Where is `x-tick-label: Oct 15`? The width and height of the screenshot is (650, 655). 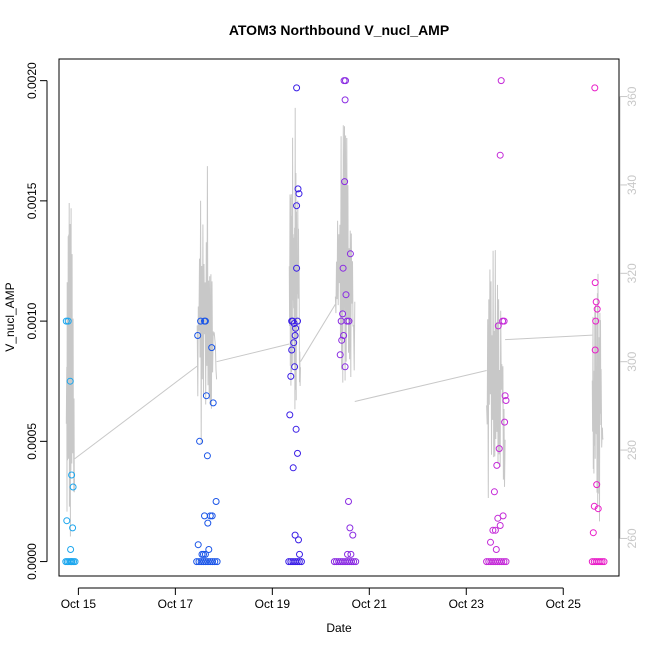 x-tick-label: Oct 15 is located at coordinates (79, 604).